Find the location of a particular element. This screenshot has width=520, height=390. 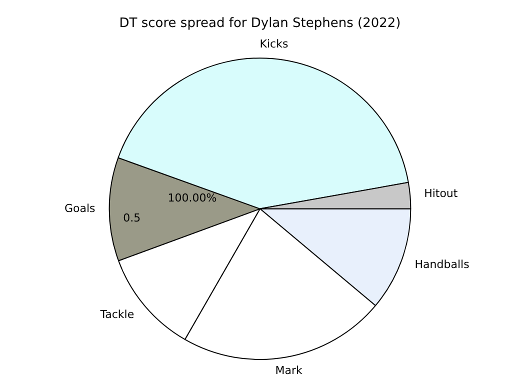

slice-label: Mark is located at coordinates (289, 370).